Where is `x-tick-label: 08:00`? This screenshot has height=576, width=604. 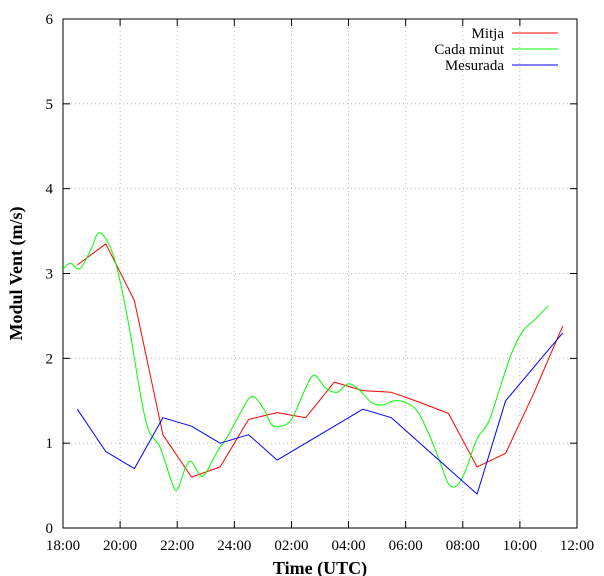
x-tick-label: 08:00 is located at coordinates (463, 546).